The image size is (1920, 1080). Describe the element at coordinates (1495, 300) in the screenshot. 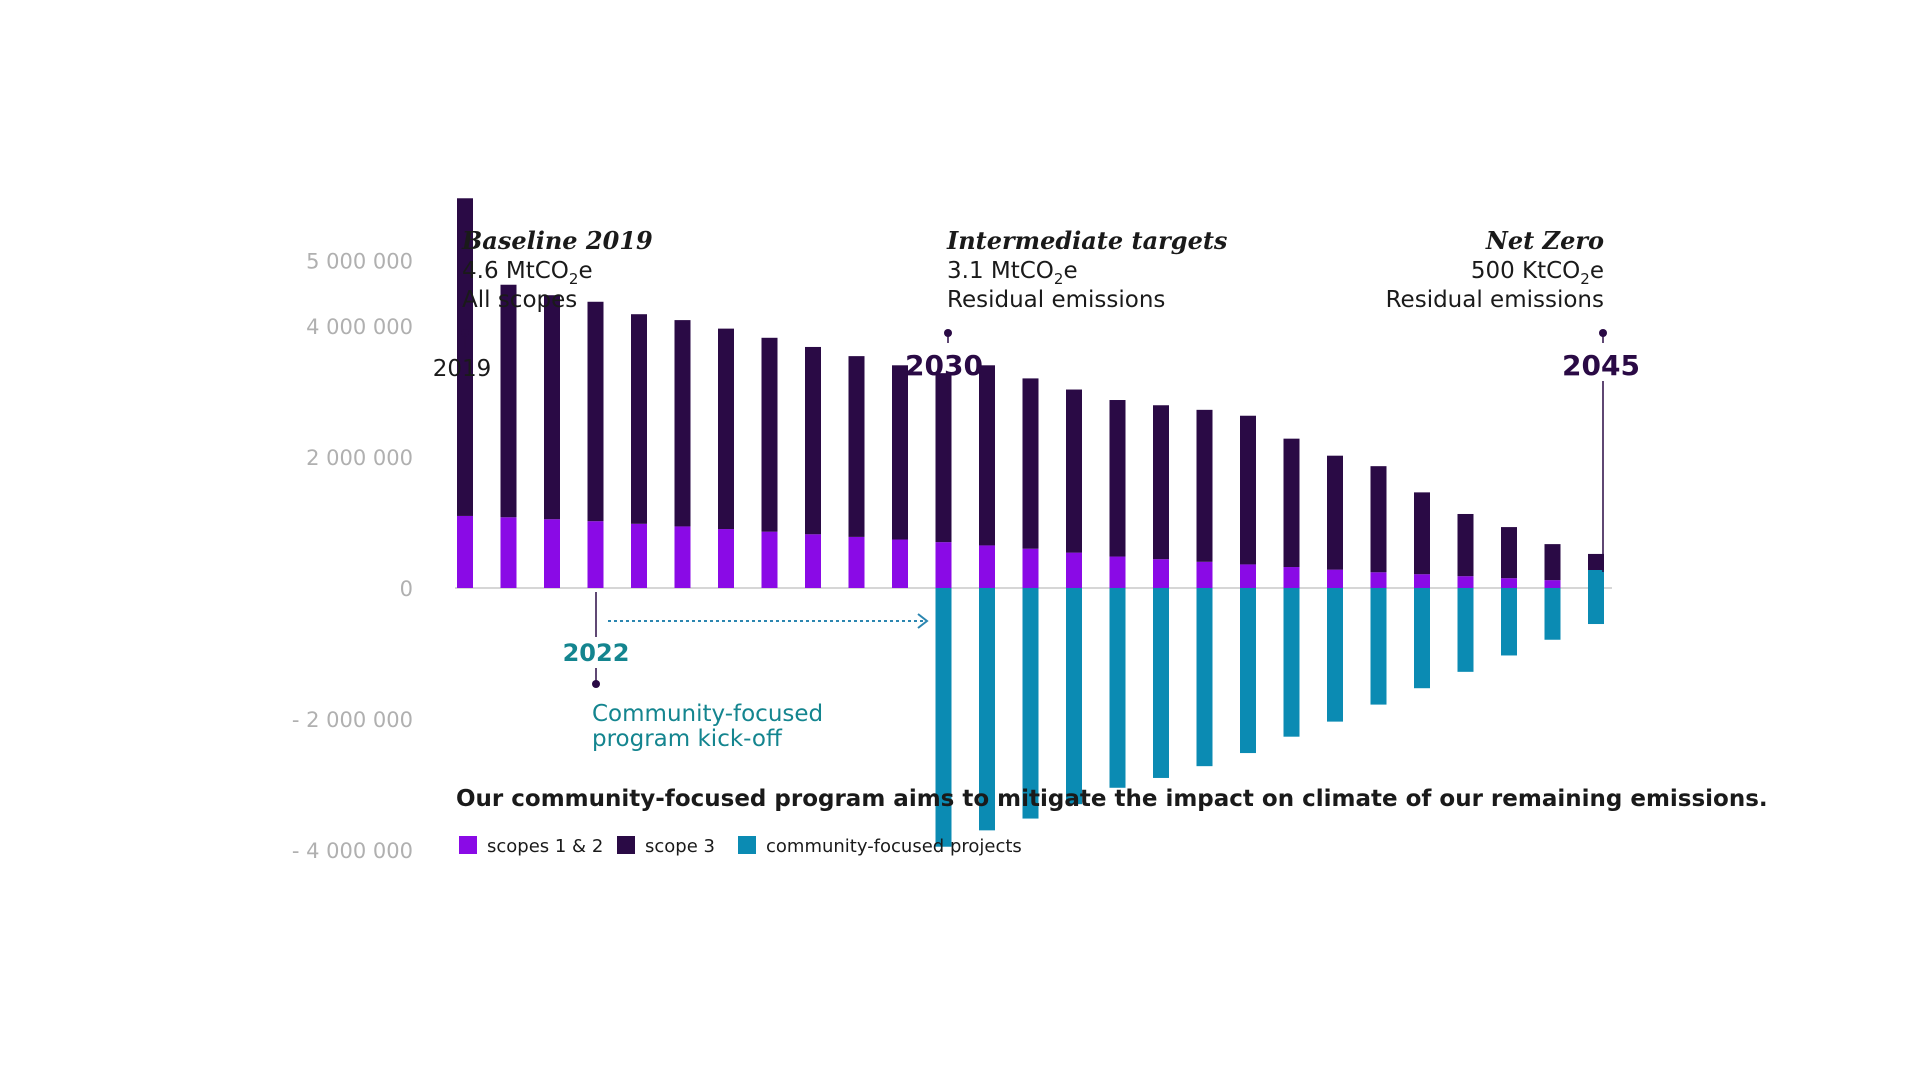

I see `netzero-desc: Residual emissions` at that location.